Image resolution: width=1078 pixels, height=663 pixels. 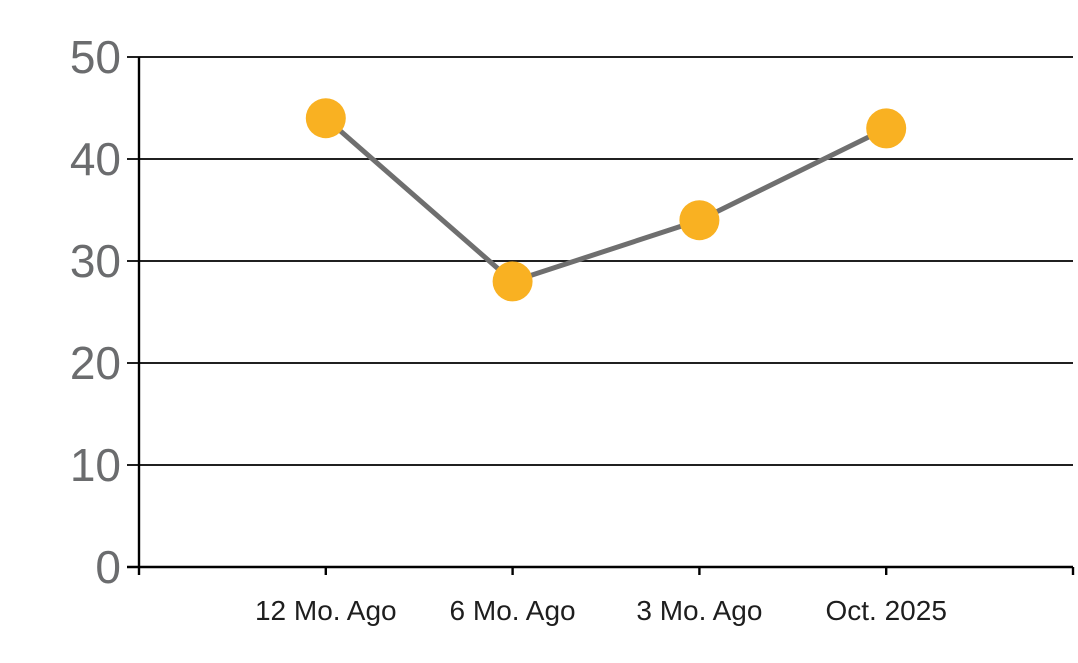 What do you see at coordinates (95, 363) in the screenshot?
I see `y-axis-tick-label: 20` at bounding box center [95, 363].